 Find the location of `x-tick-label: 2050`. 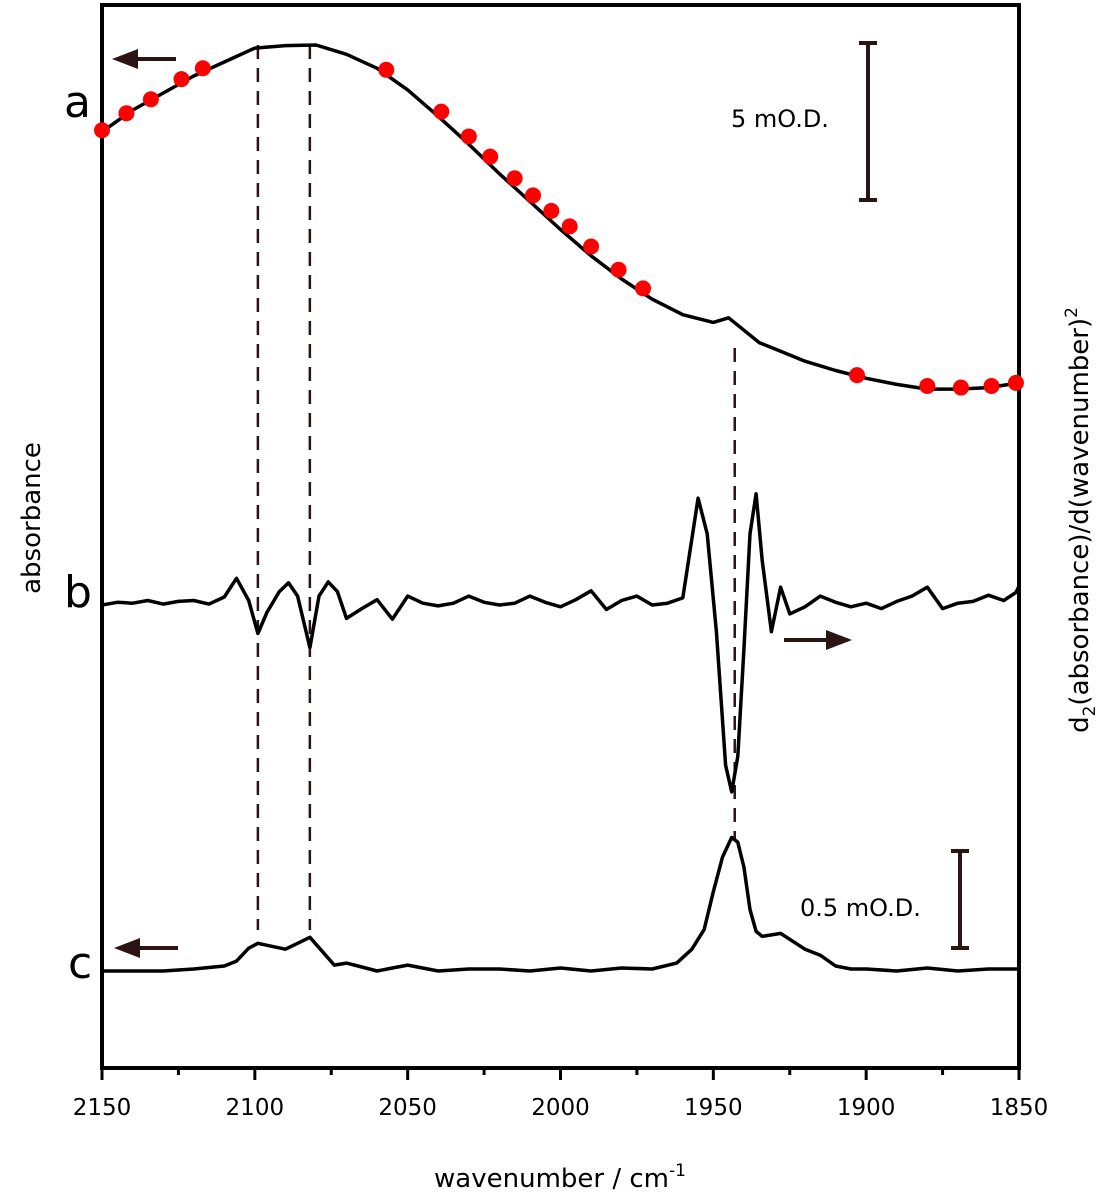

x-tick-label: 2050 is located at coordinates (407, 1108).